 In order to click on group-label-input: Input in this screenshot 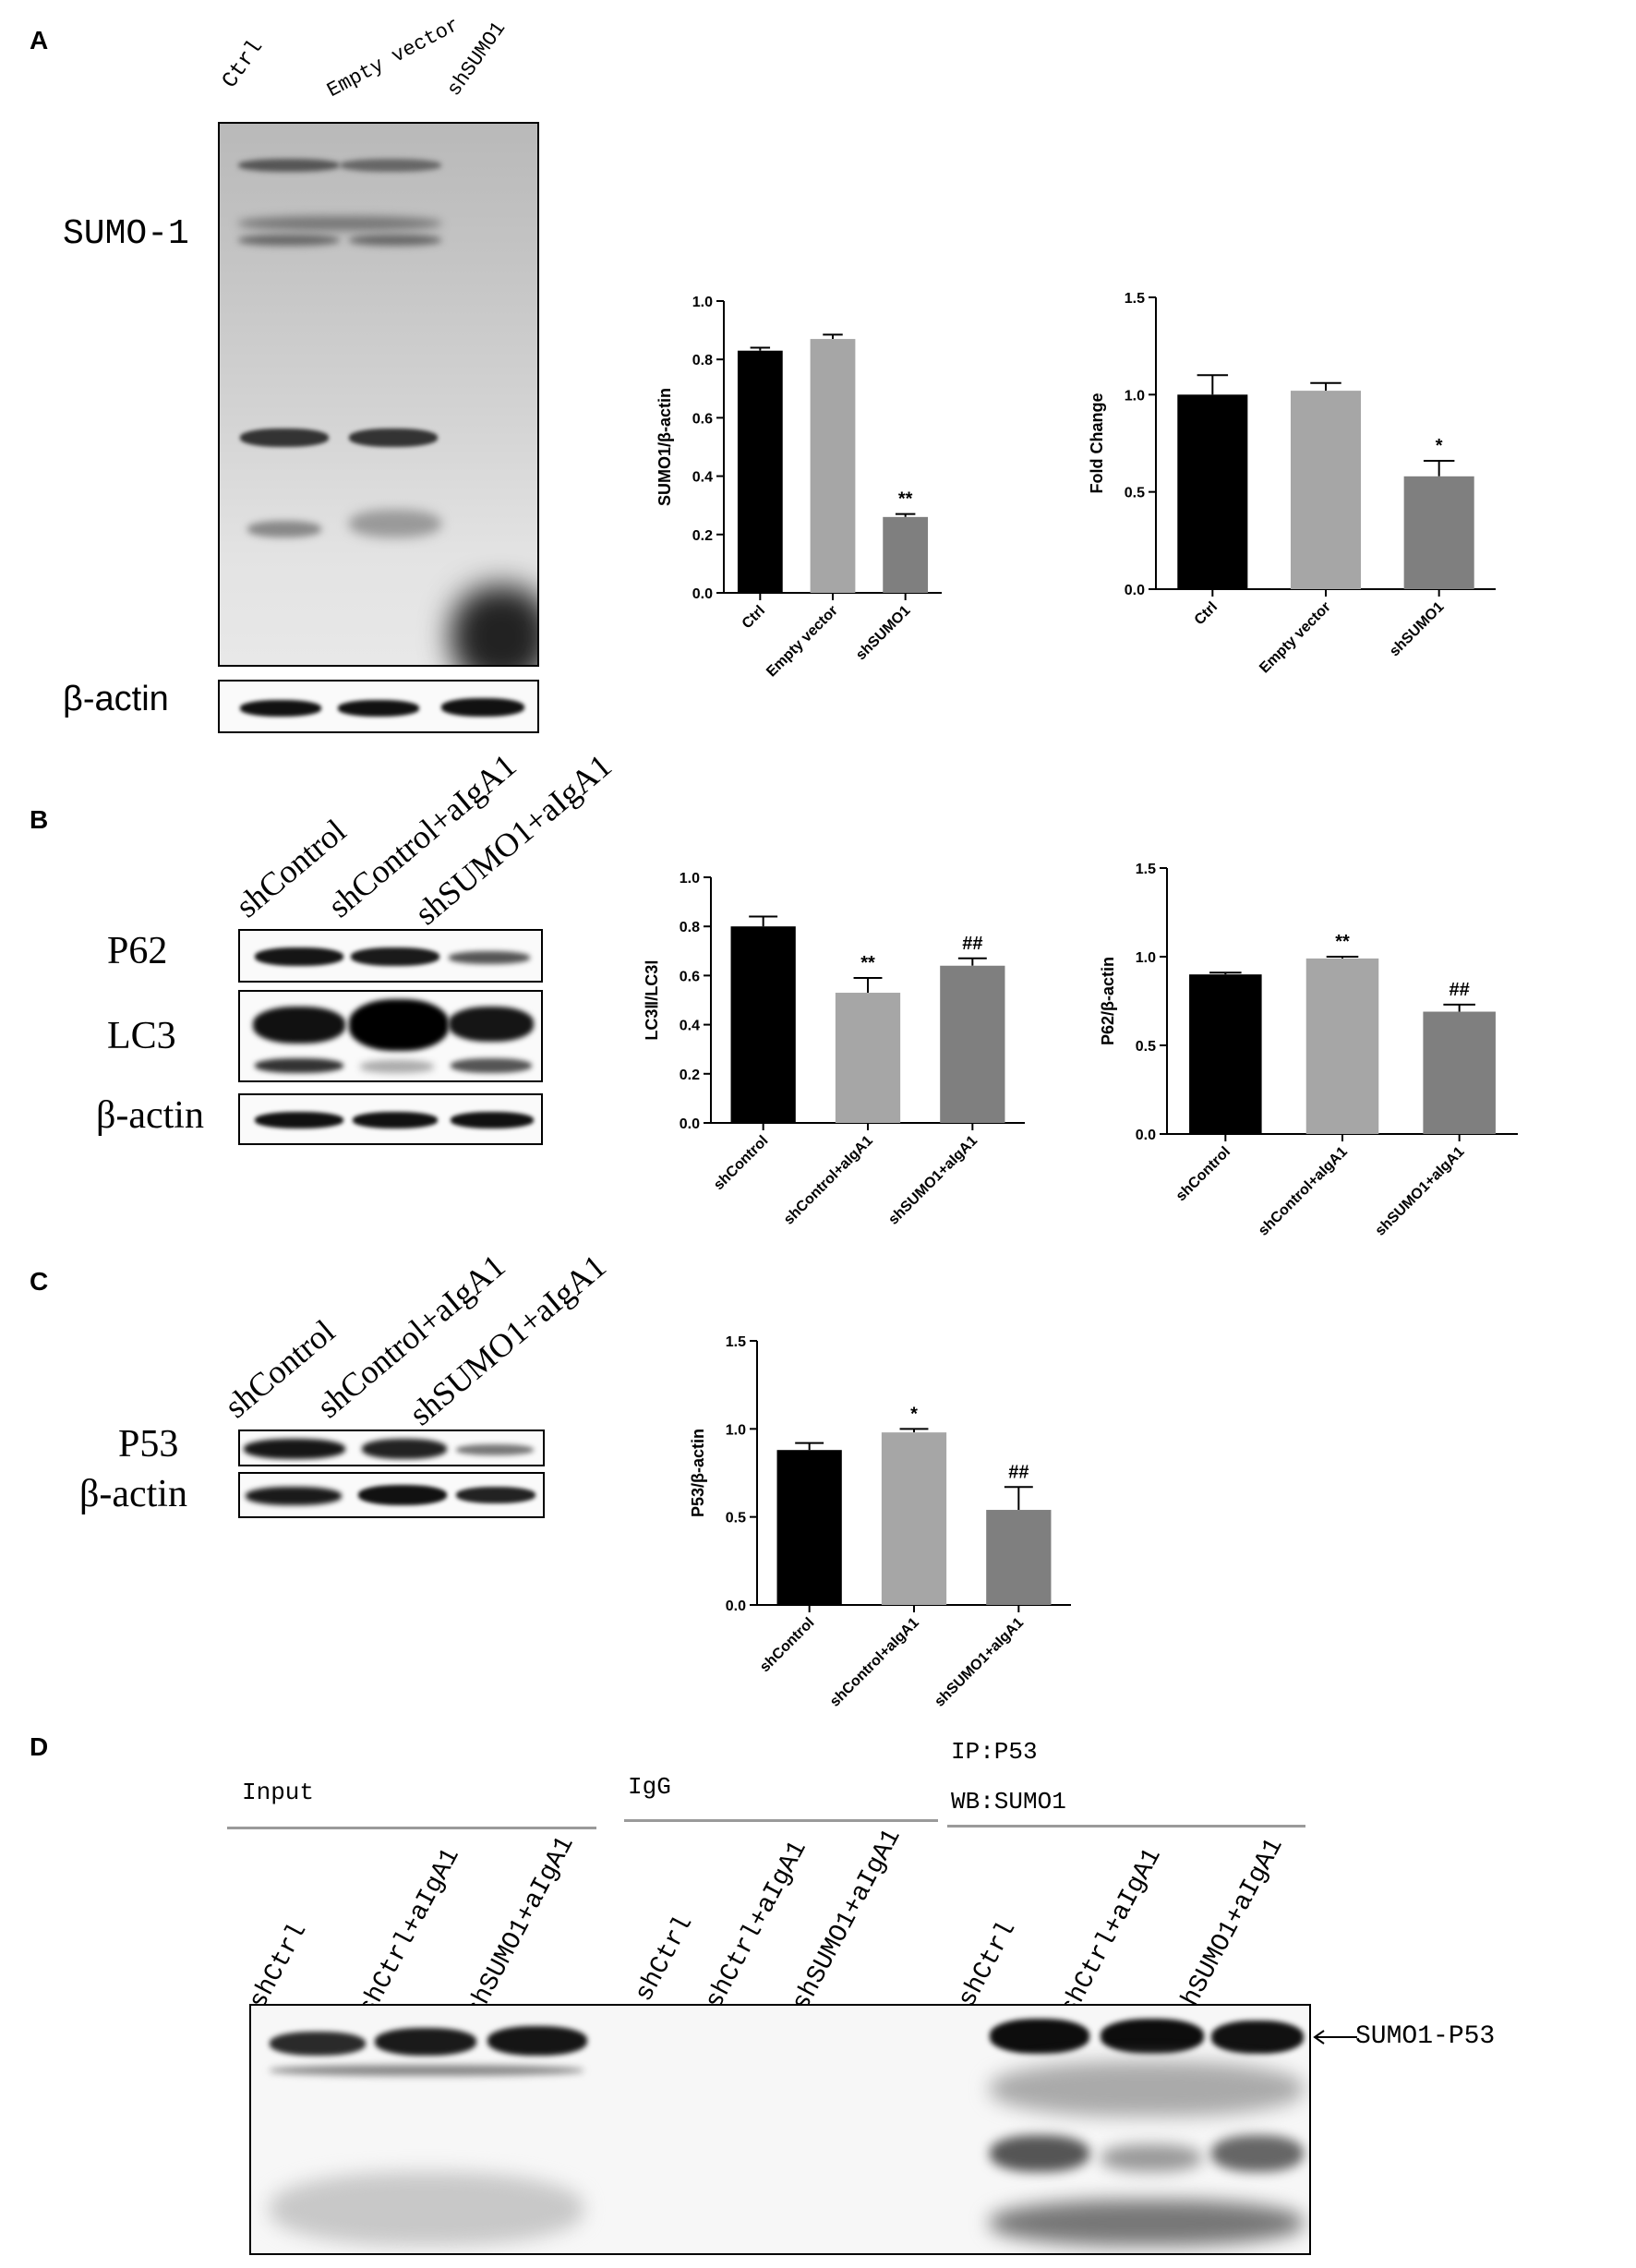, I will do `click(279, 1792)`.